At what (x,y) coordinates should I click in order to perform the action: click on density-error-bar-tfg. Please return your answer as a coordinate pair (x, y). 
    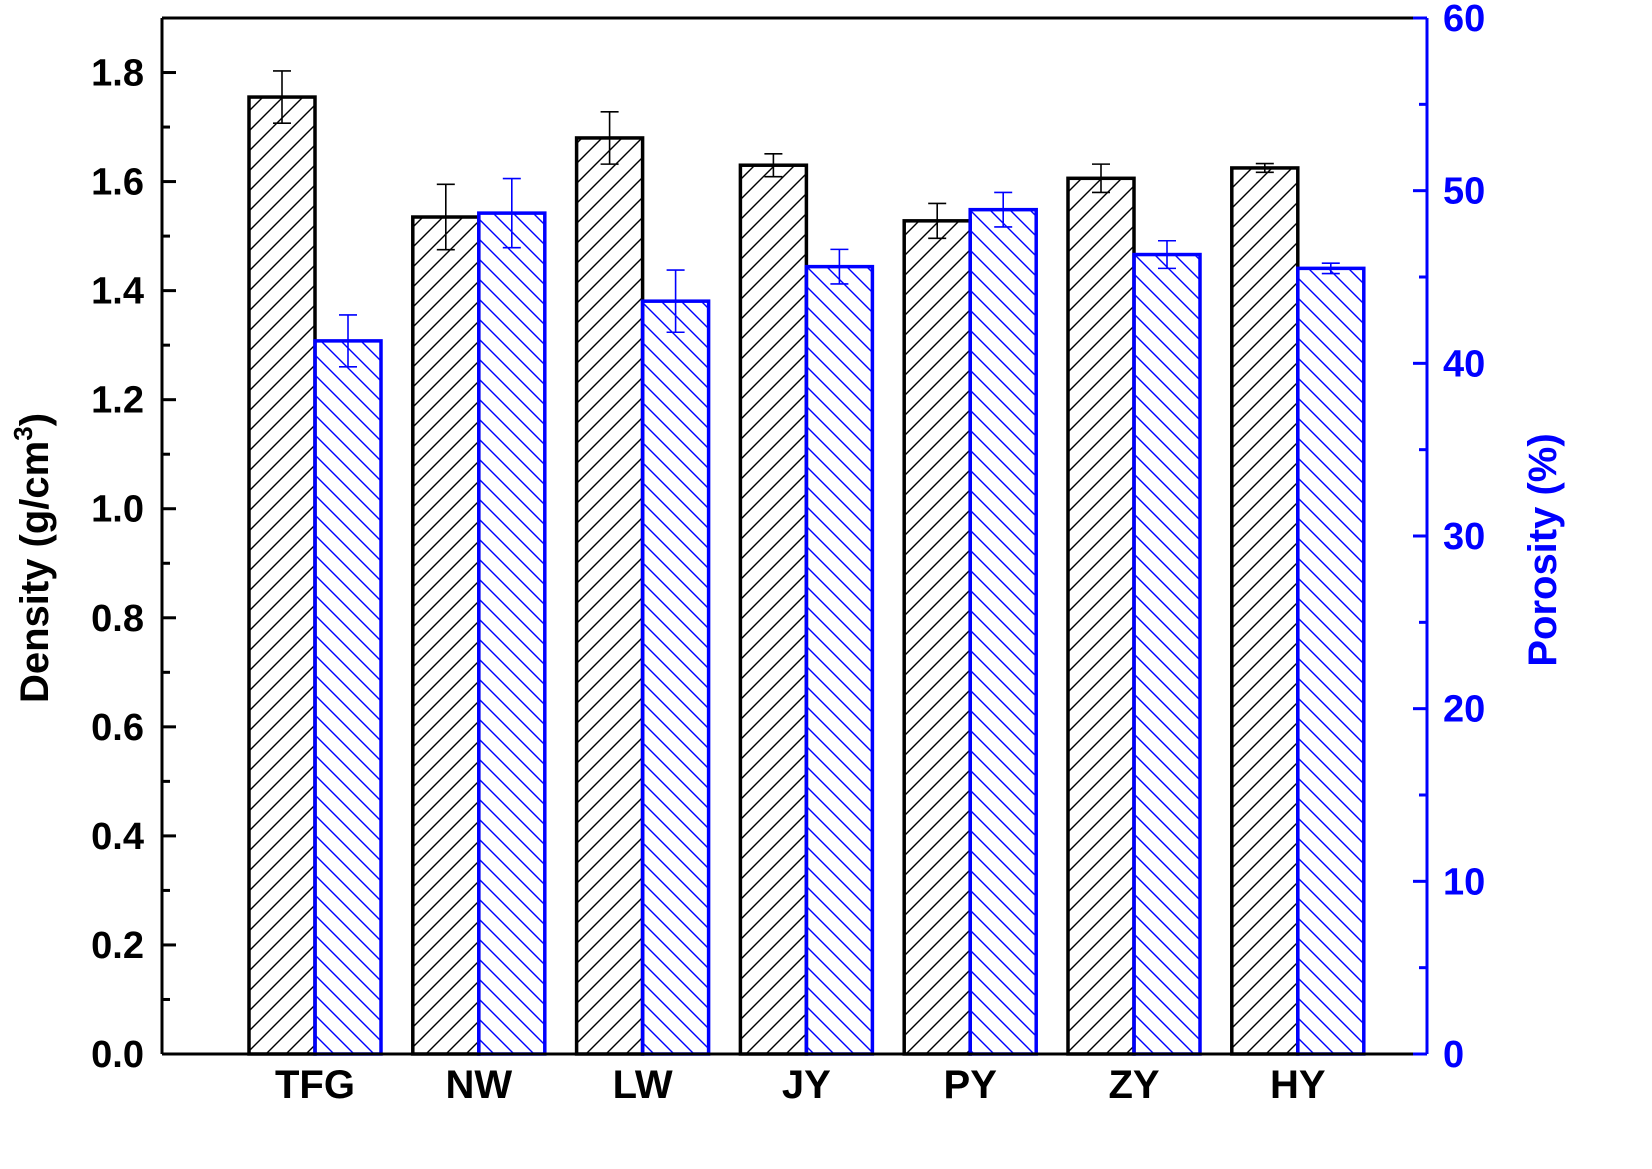
    Looking at the image, I should click on (282, 97).